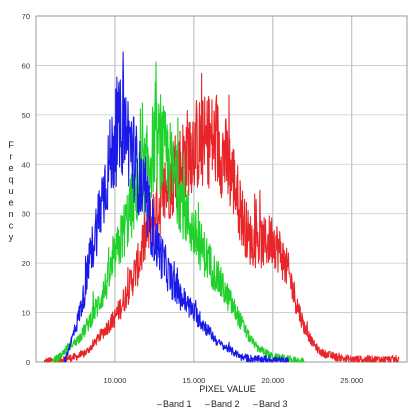 This screenshot has height=414, width=414. I want to click on y-axis-label-letter: F, so click(11, 145).